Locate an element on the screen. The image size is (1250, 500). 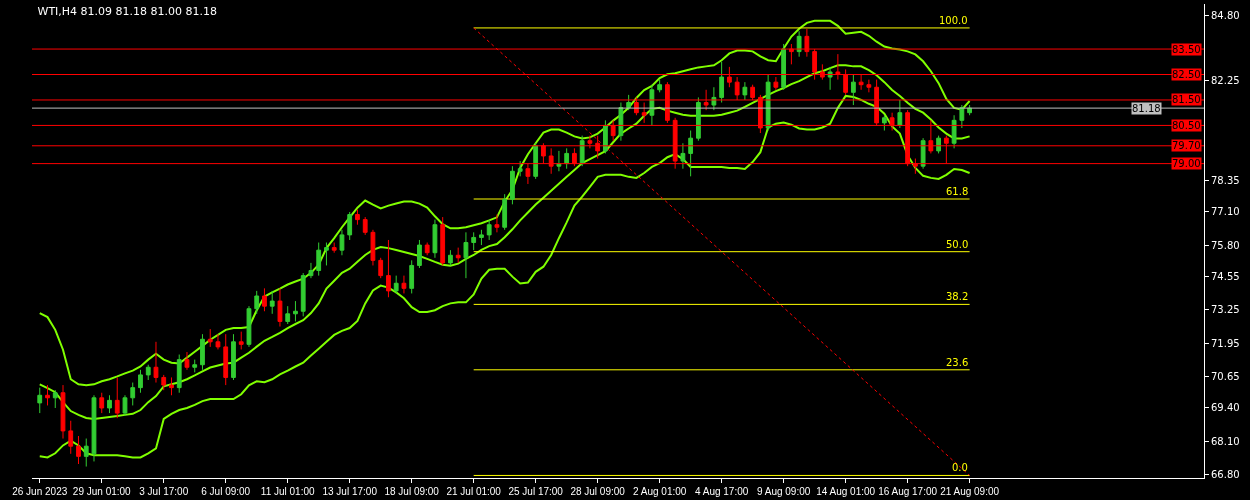
y-tick-label: 74.55 is located at coordinates (1225, 277).